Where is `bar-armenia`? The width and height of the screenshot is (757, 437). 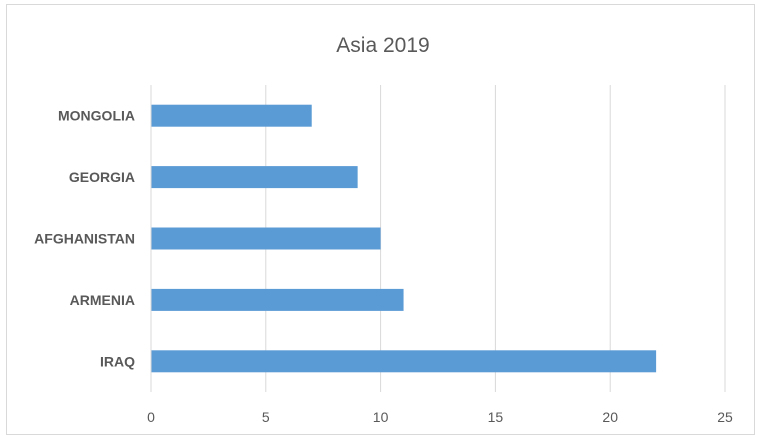 bar-armenia is located at coordinates (277, 299).